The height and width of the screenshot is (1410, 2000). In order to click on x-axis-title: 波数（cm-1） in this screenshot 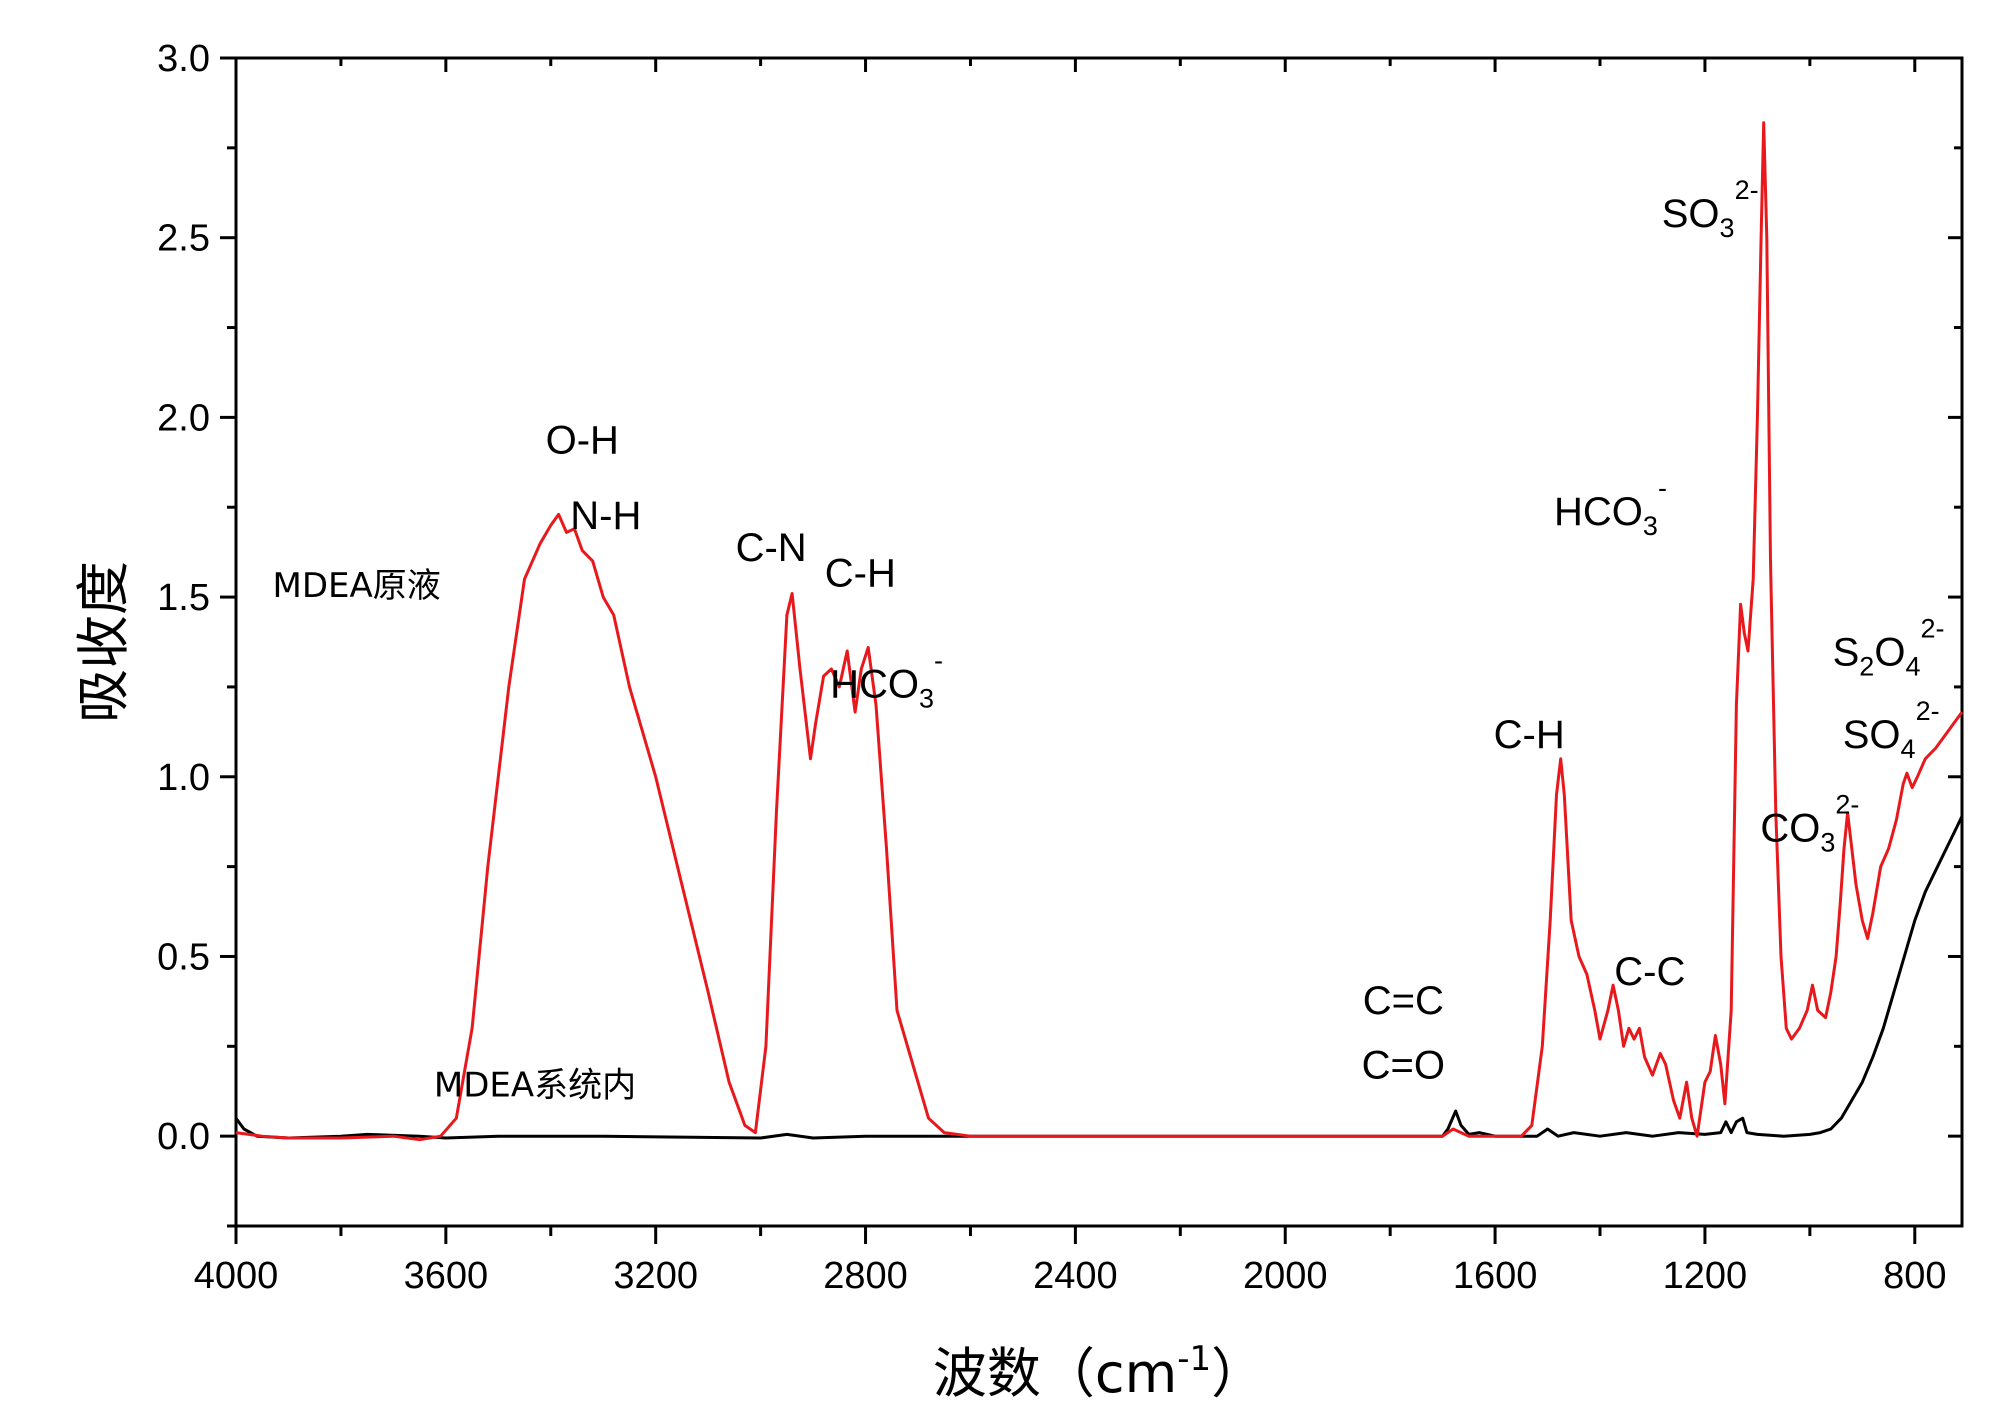, I will do `click(1099, 1372)`.